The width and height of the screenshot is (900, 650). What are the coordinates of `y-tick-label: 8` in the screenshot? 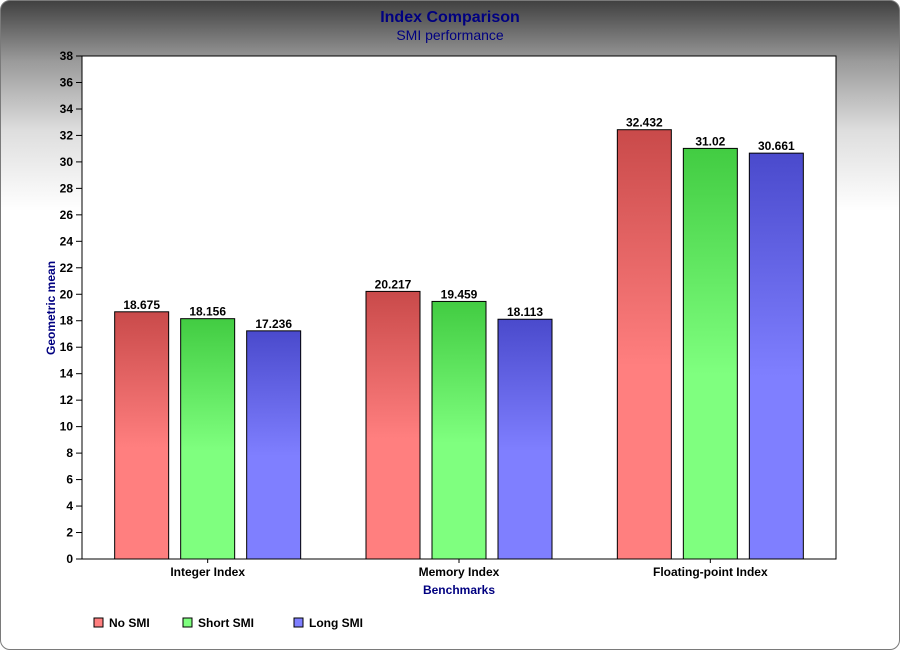 It's located at (69, 453).